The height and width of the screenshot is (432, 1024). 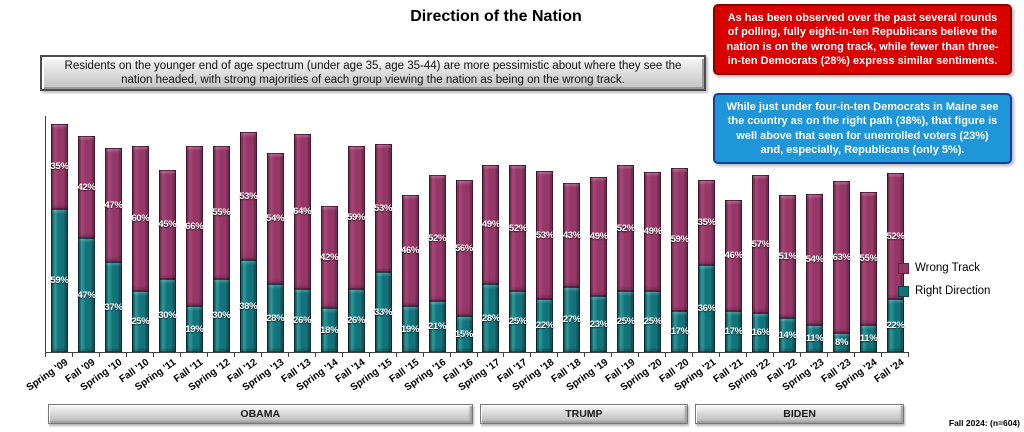 What do you see at coordinates (59, 166) in the screenshot?
I see `bar-value-label: 35%` at bounding box center [59, 166].